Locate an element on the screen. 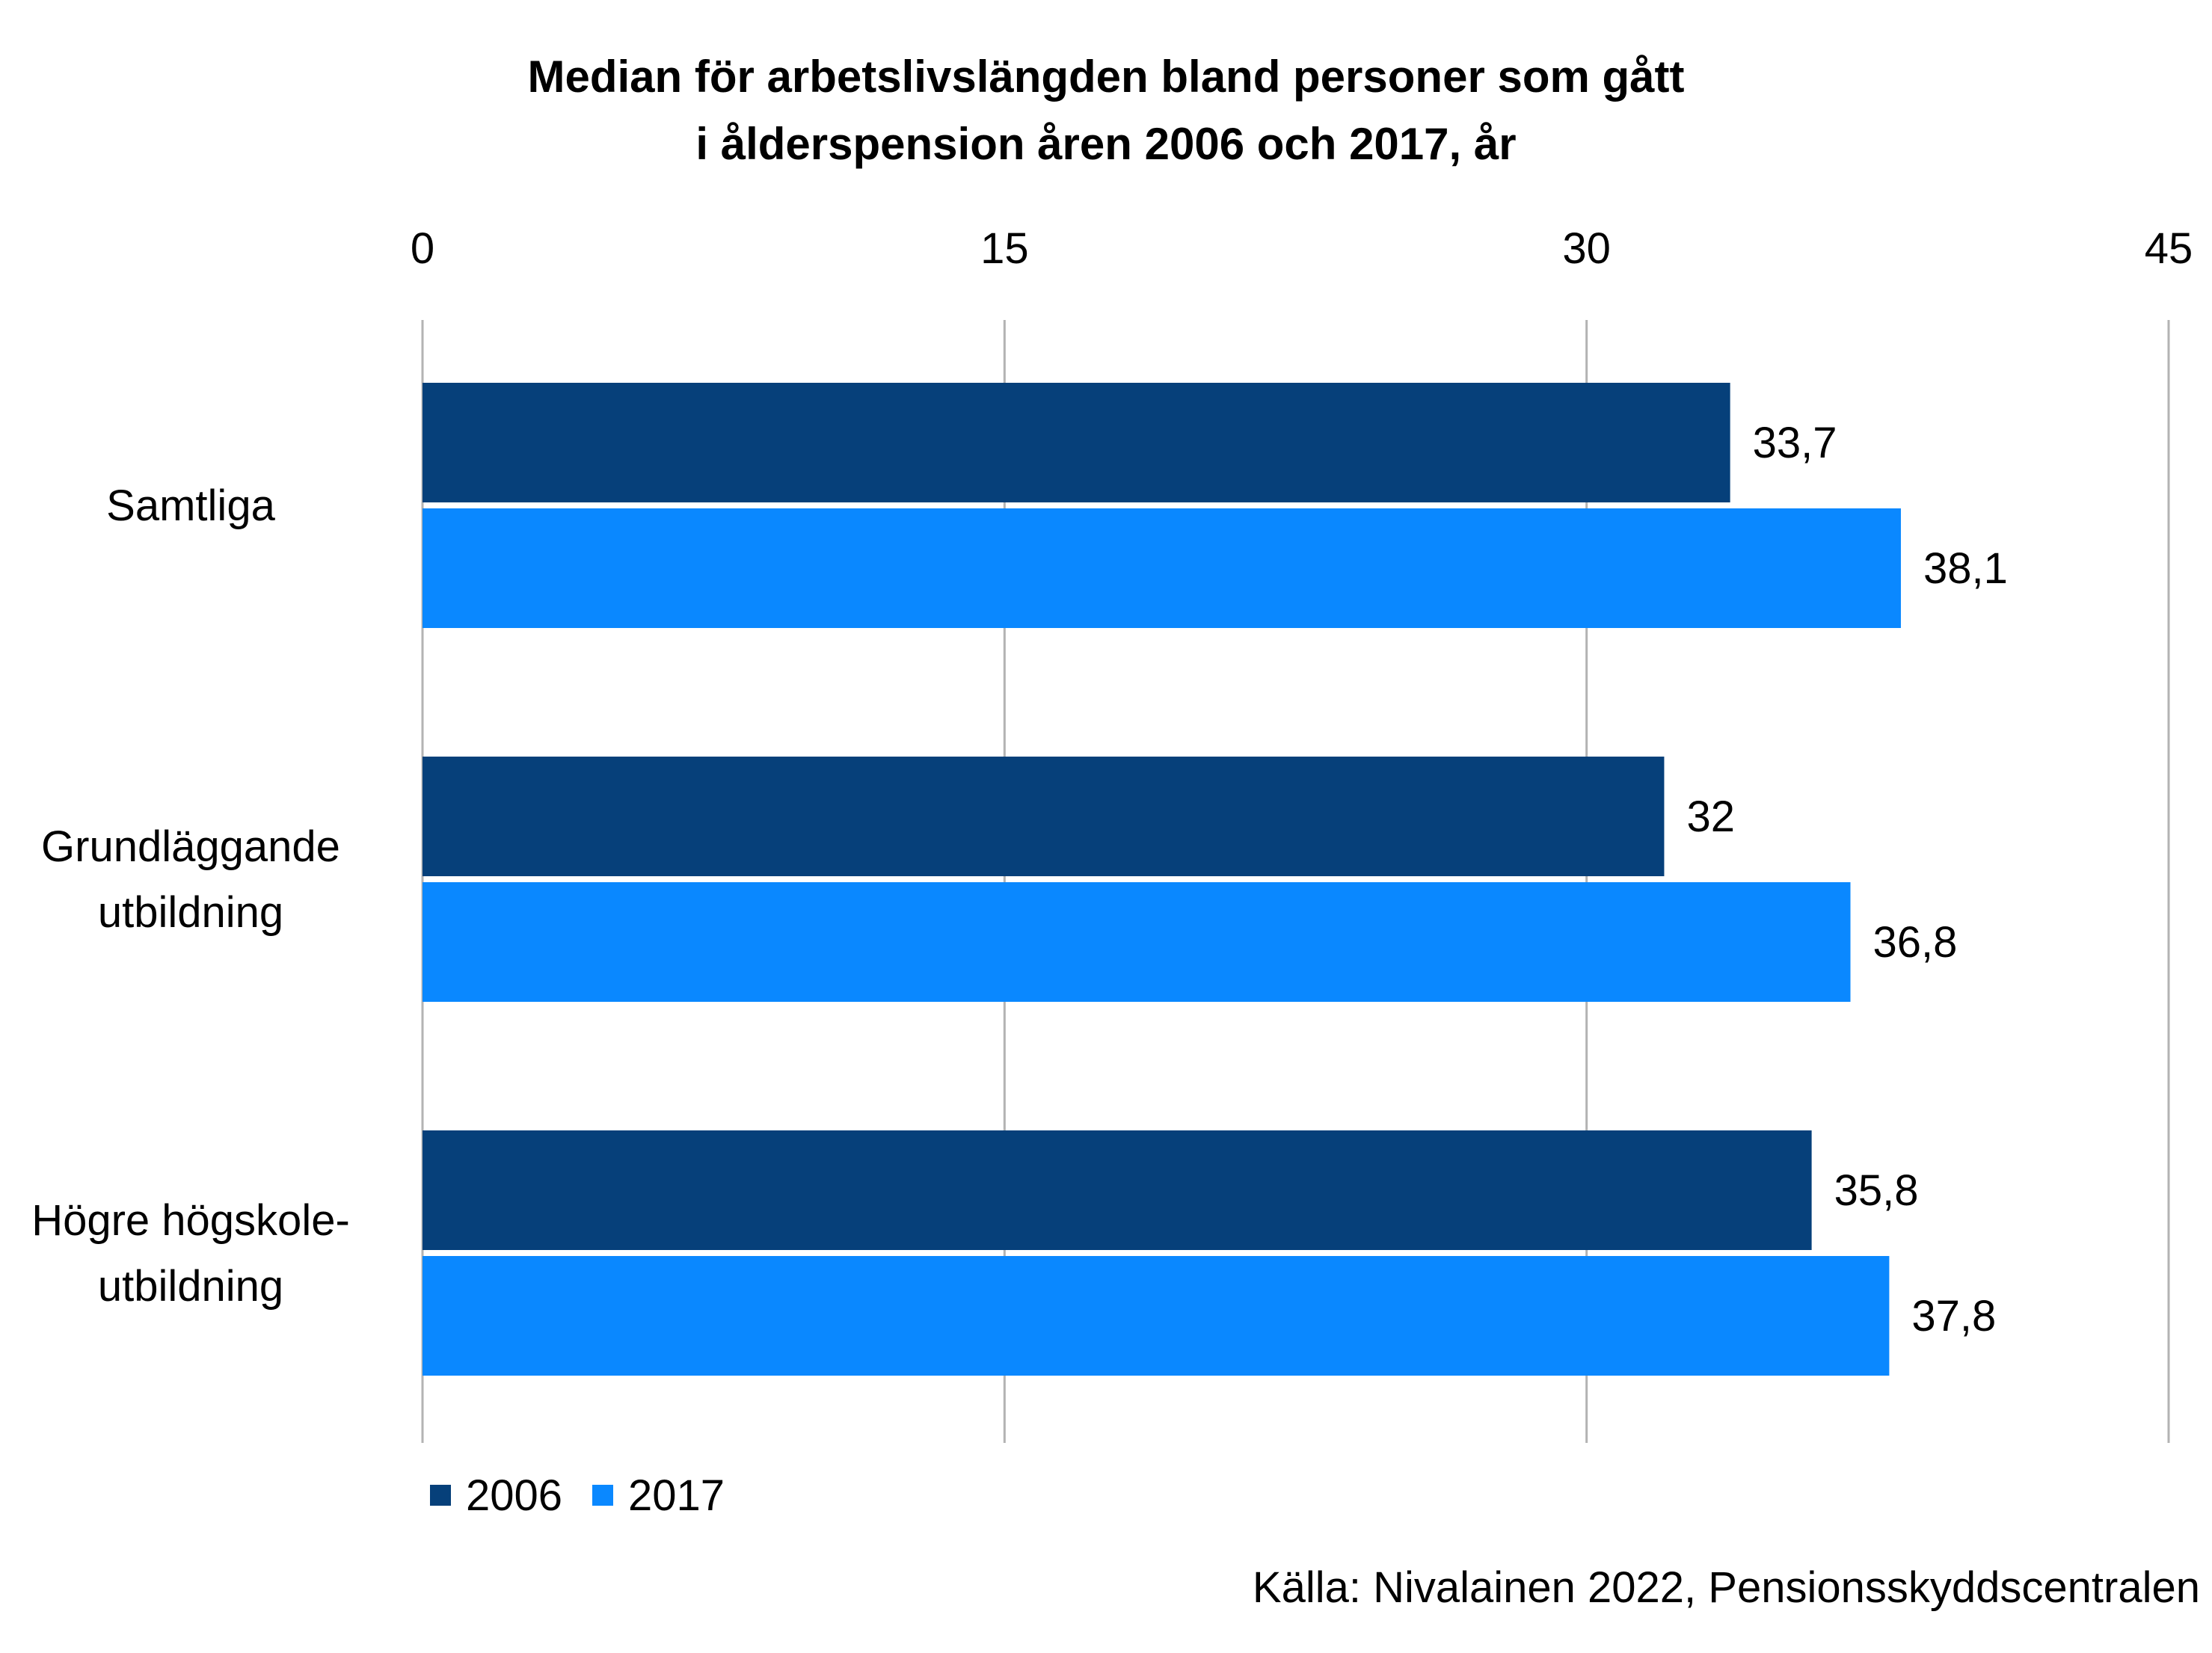  data-label-2017-cat-2: 37,8 is located at coordinates (1954, 1316).